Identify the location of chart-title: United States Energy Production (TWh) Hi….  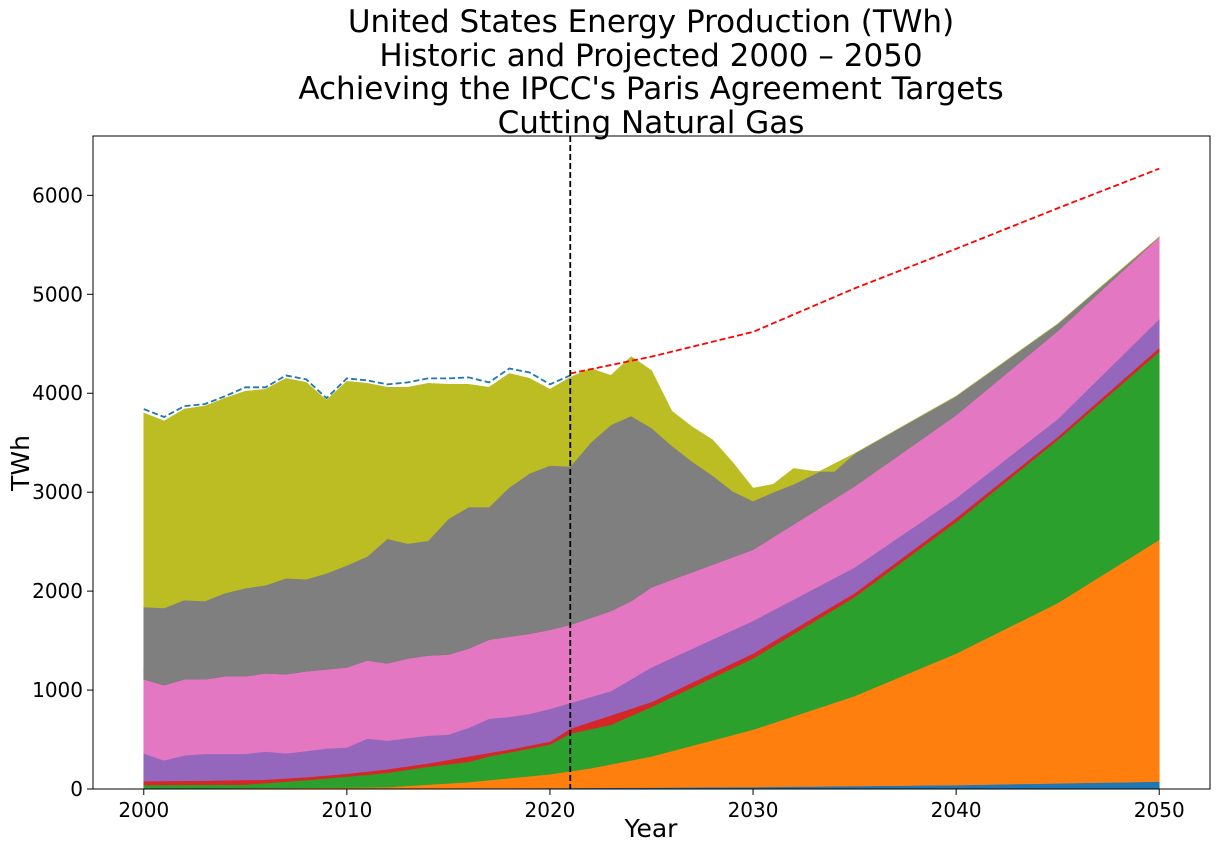
(650, 72).